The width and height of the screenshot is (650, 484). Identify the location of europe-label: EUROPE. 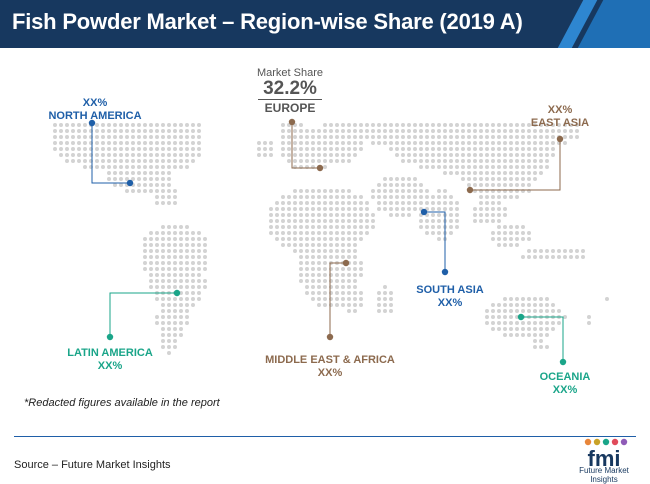
(290, 108).